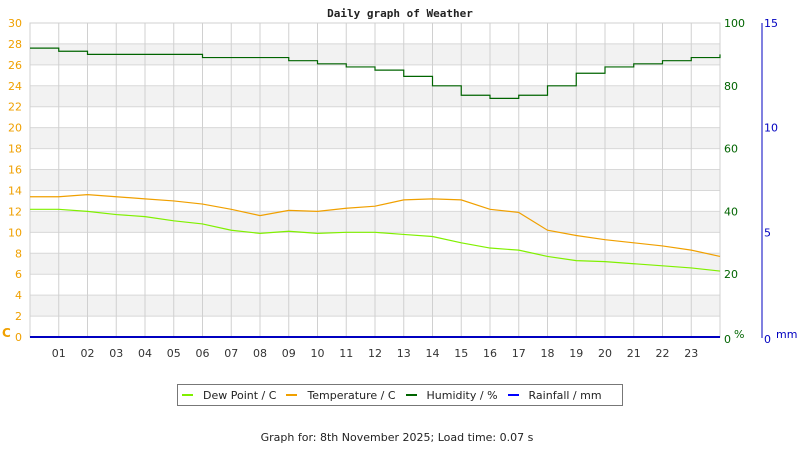 This screenshot has height=450, width=800. I want to click on x-tick-label: 13, so click(404, 353).